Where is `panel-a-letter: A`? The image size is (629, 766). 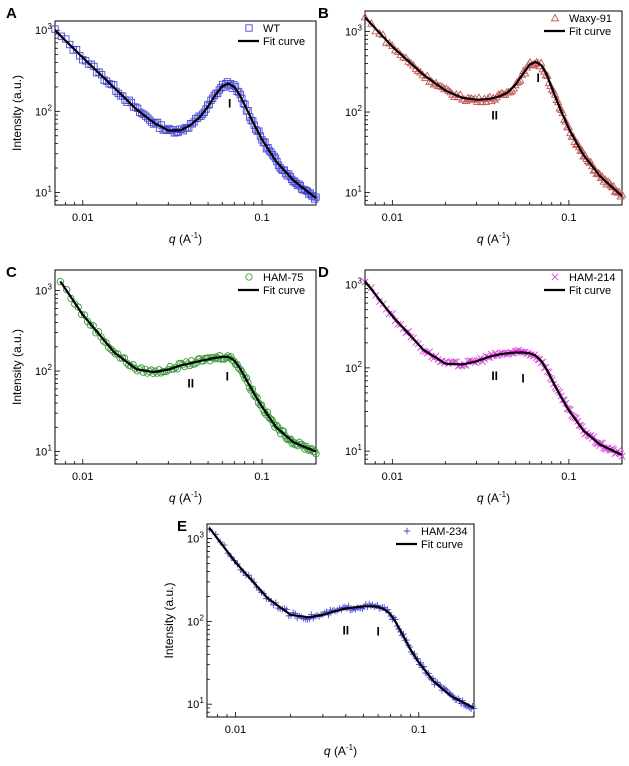
panel-a-letter: A is located at coordinates (11, 13).